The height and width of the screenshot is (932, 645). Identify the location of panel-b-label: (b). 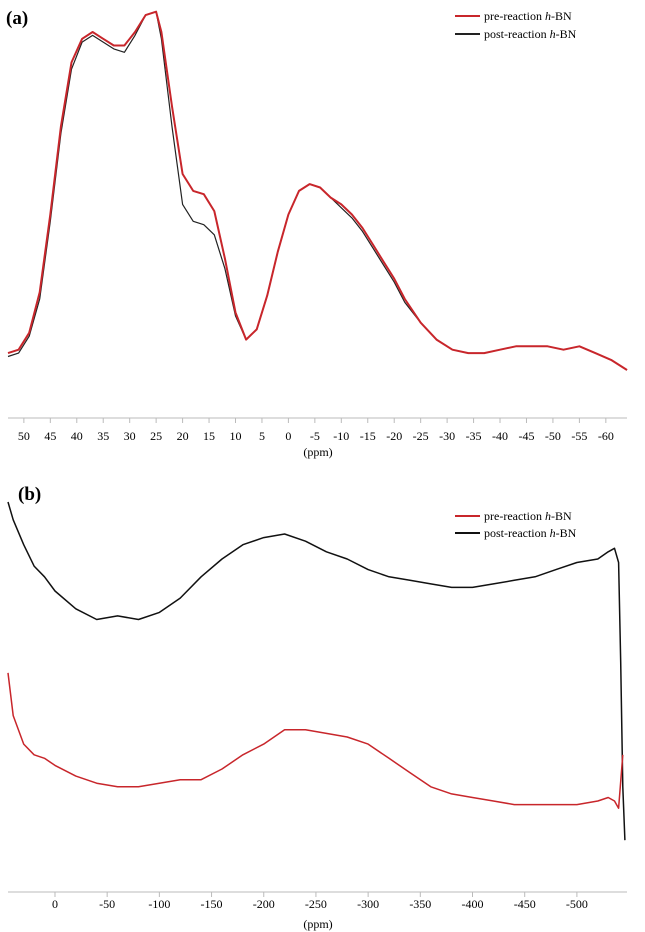
(29, 494).